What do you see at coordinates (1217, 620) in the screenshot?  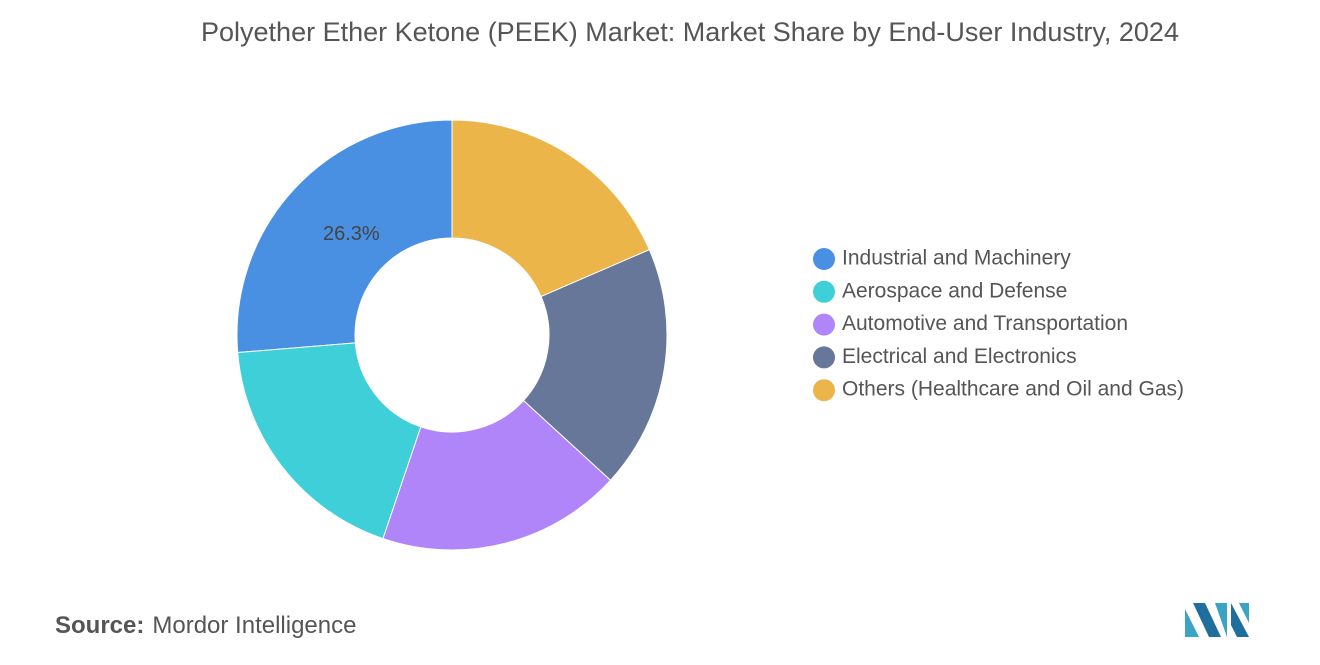 I see `logo` at bounding box center [1217, 620].